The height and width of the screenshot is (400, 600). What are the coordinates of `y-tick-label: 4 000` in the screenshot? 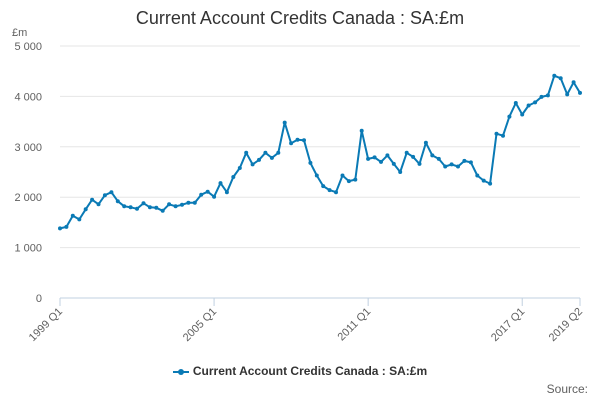 It's located at (28, 97).